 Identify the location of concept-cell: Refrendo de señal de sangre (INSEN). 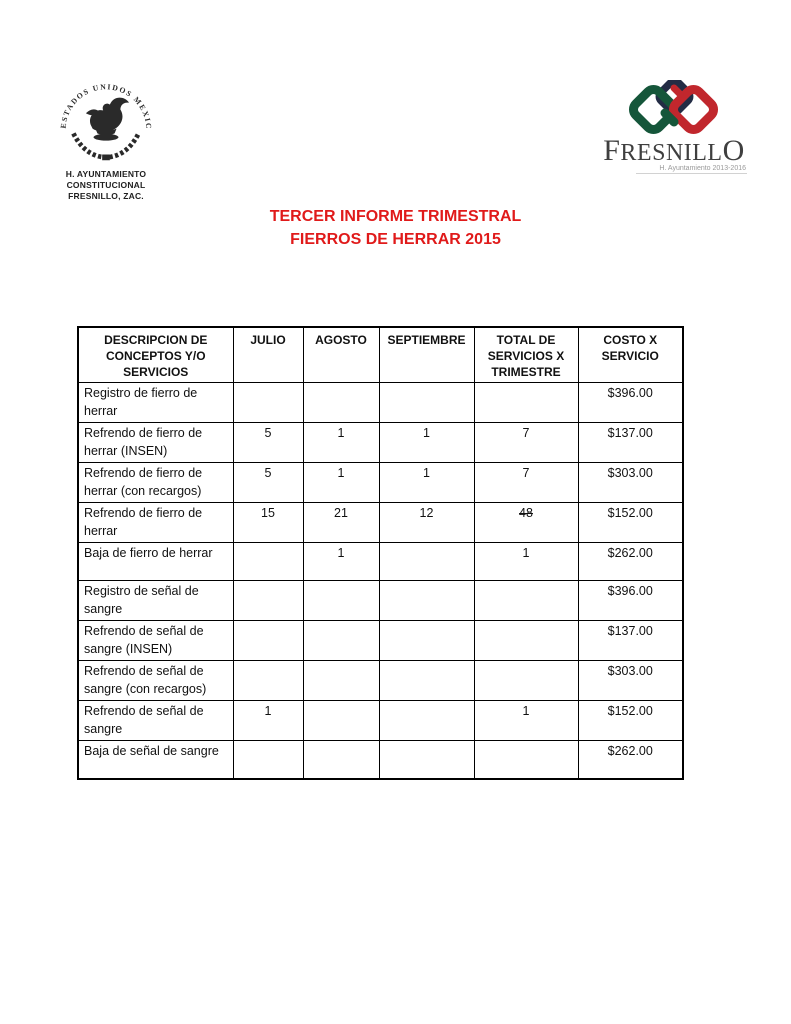
(155, 640).